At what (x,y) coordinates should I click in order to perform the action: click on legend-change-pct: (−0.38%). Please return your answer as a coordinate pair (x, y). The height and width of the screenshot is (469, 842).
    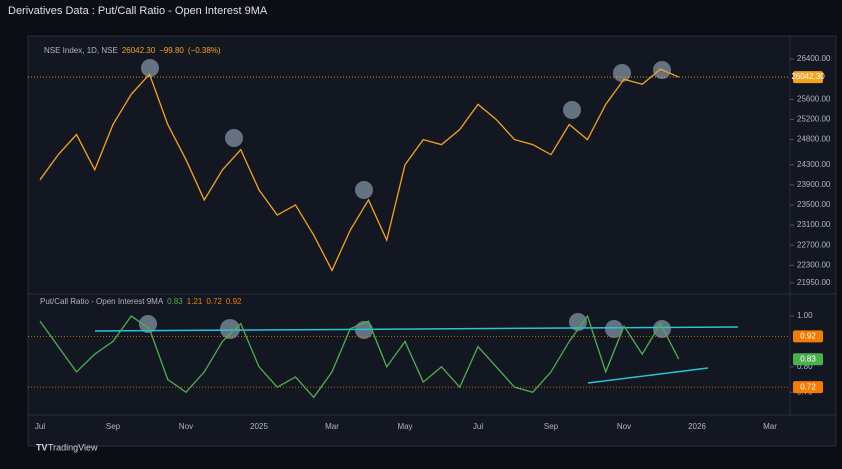
    Looking at the image, I should click on (204, 50).